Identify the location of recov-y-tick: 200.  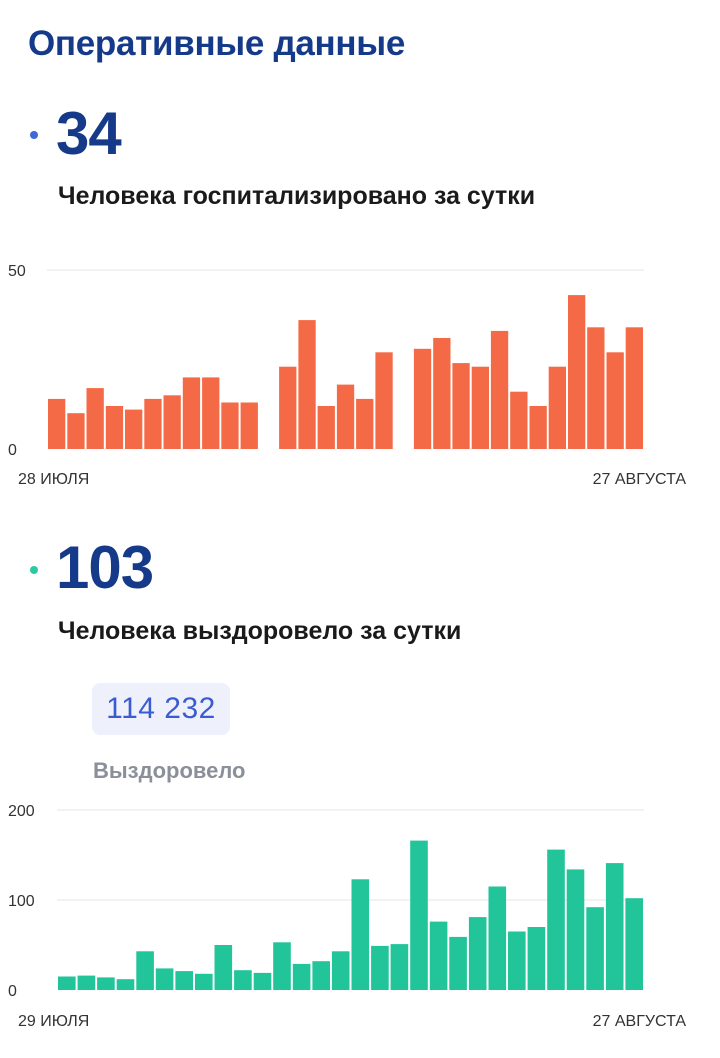
(21, 811).